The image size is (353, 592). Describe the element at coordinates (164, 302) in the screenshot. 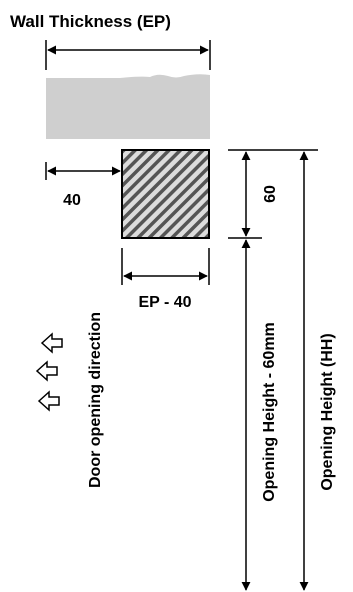

I see `ep-minus-40-label: EP - 40` at that location.